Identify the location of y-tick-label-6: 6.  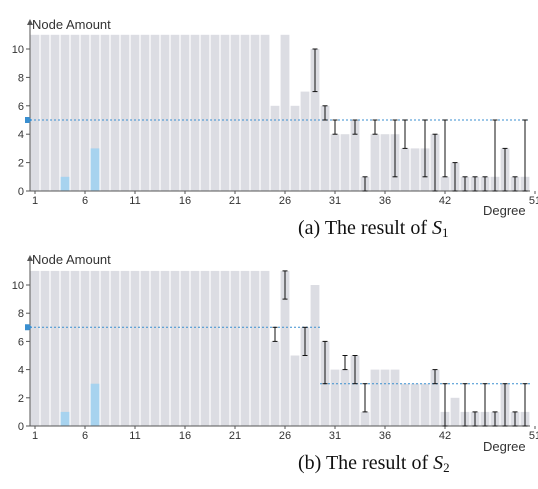
(21, 107).